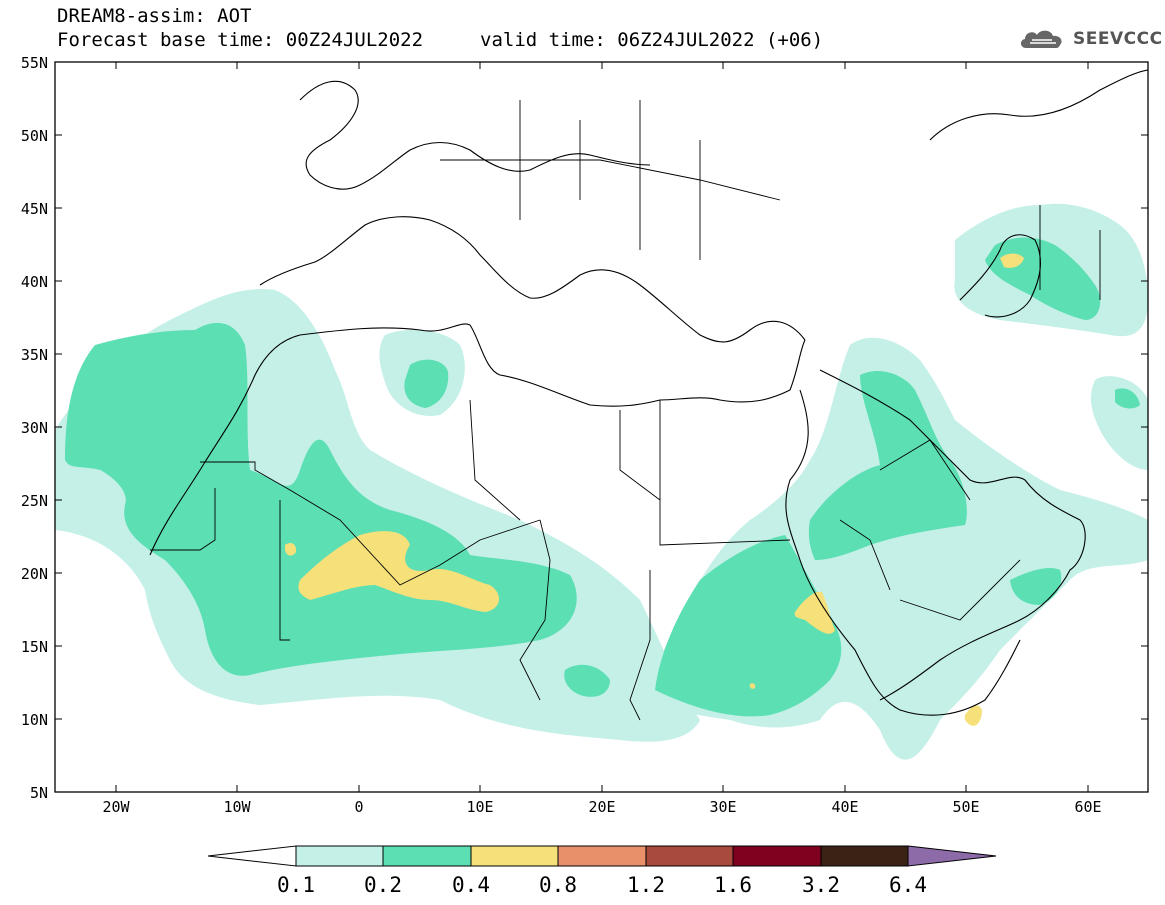 Image resolution: width=1165 pixels, height=905 pixels. What do you see at coordinates (471, 885) in the screenshot?
I see `colorbar-label: 0.4` at bounding box center [471, 885].